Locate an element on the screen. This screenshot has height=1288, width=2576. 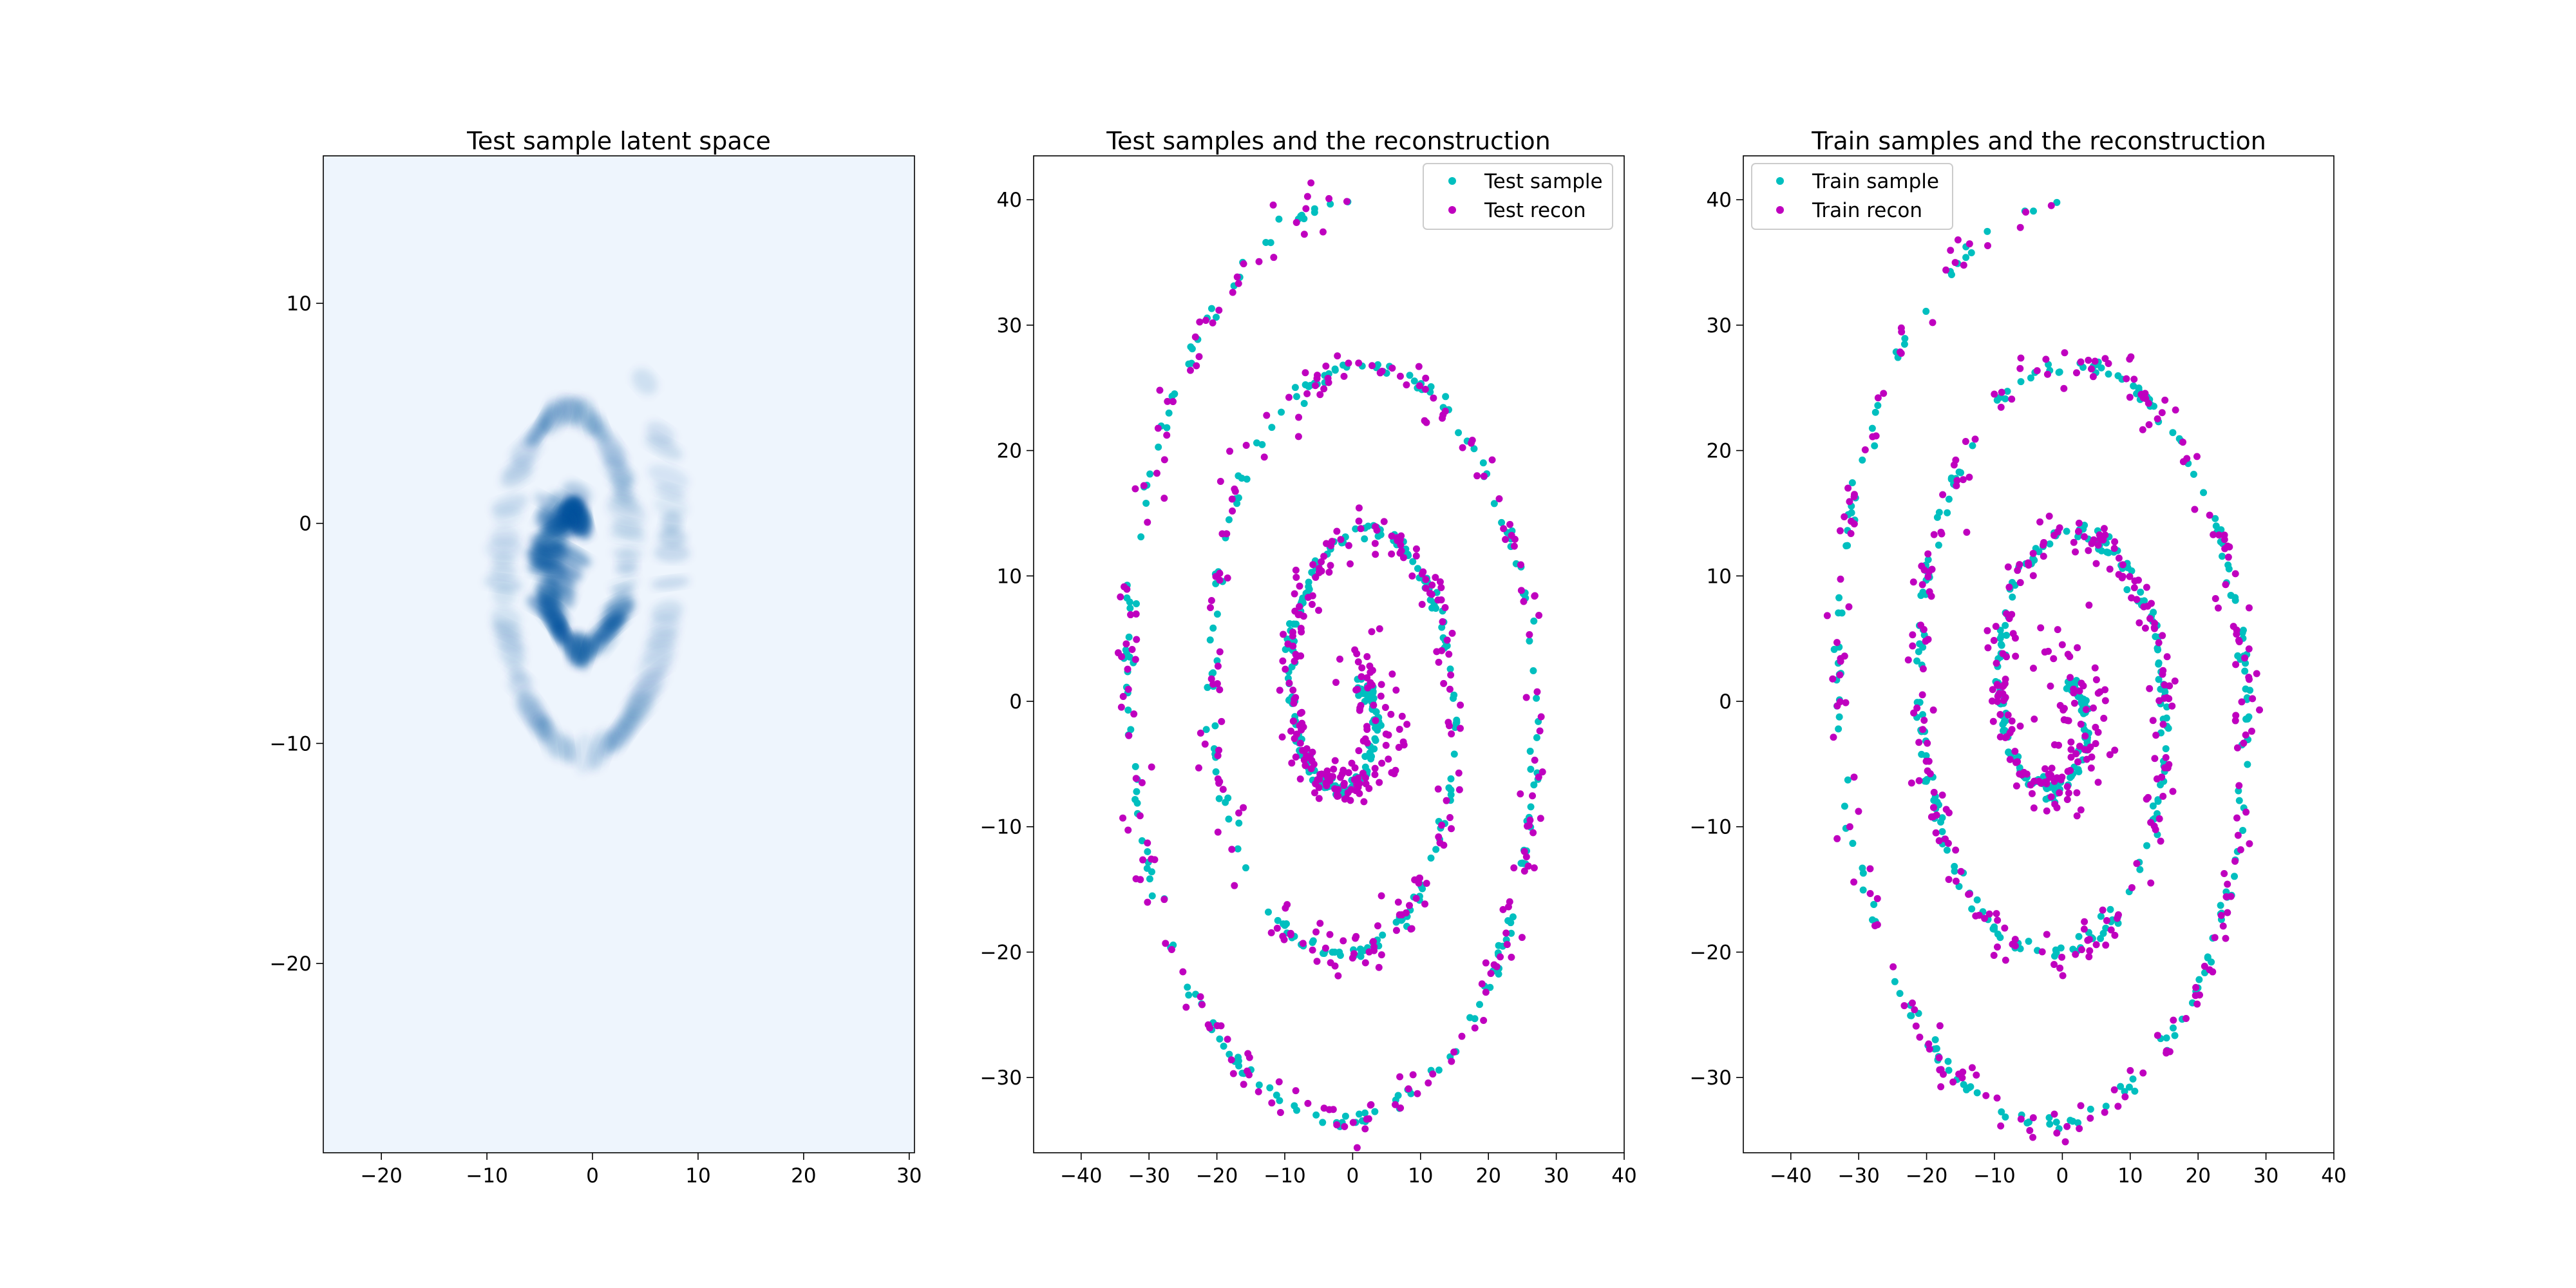
x-tick-label: 40 is located at coordinates (1624, 1176).